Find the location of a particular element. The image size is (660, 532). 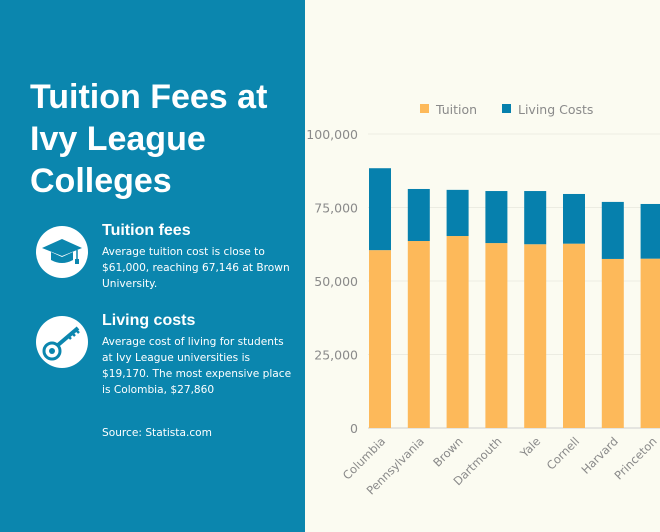

y-tick-label: 0 is located at coordinates (354, 428).